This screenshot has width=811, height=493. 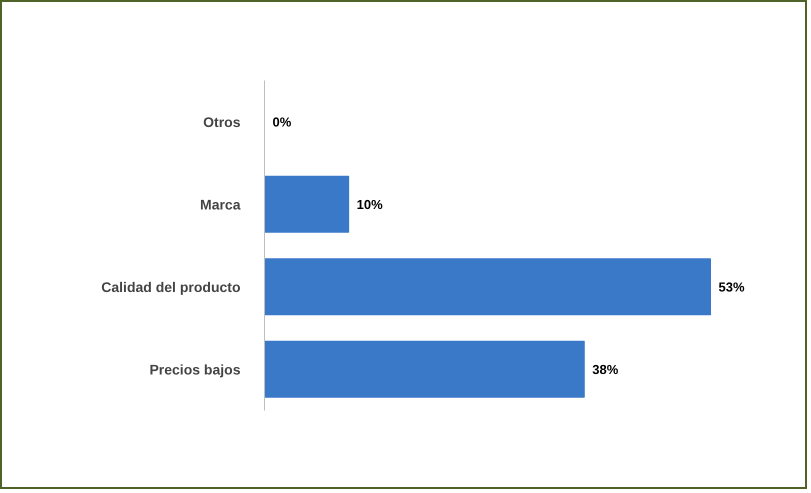 I want to click on y-tick-label: Marca, so click(x=220, y=204).